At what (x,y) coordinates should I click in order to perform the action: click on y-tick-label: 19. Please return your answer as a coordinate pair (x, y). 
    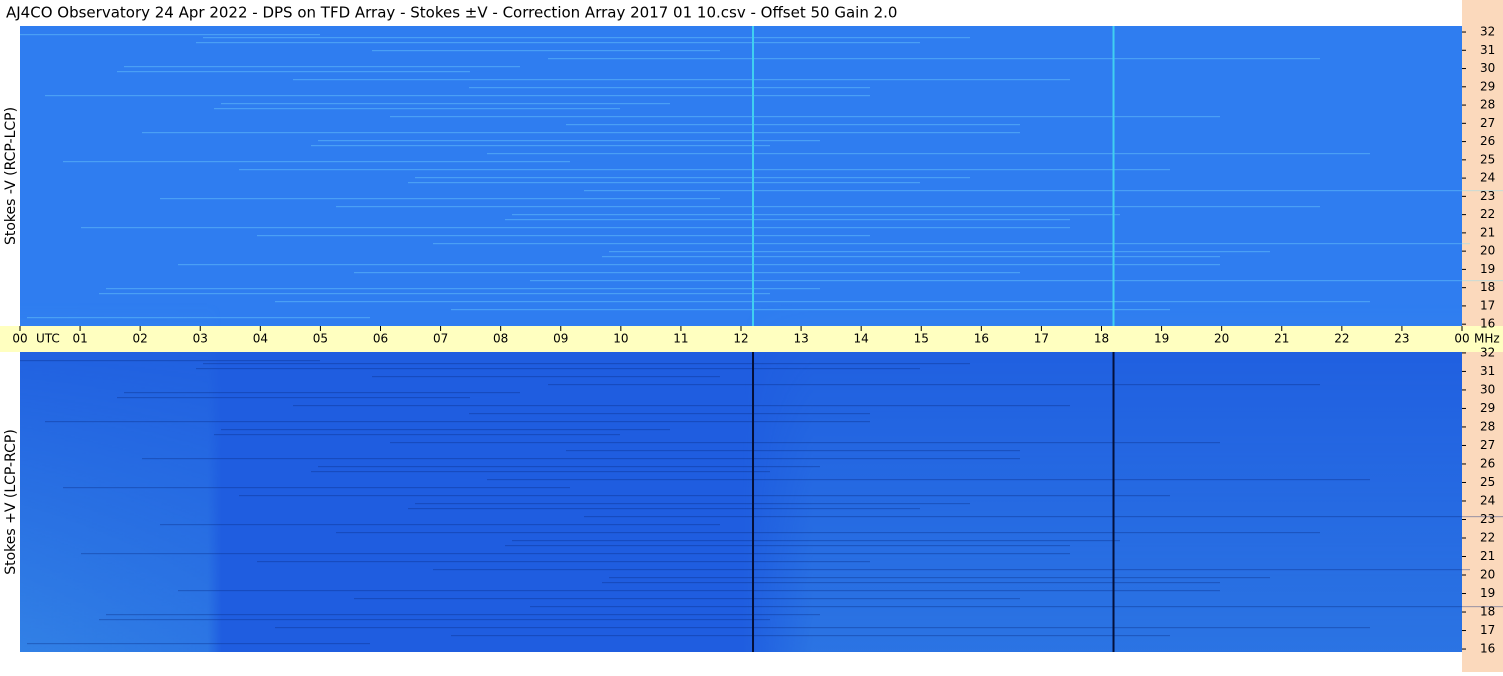
    Looking at the image, I should click on (1487, 269).